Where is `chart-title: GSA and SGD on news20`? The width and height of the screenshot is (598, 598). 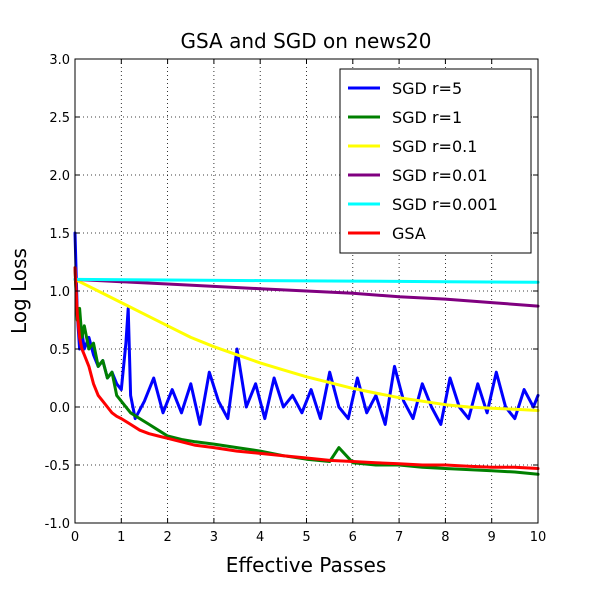
chart-title: GSA and SGD on news20 is located at coordinates (305, 41).